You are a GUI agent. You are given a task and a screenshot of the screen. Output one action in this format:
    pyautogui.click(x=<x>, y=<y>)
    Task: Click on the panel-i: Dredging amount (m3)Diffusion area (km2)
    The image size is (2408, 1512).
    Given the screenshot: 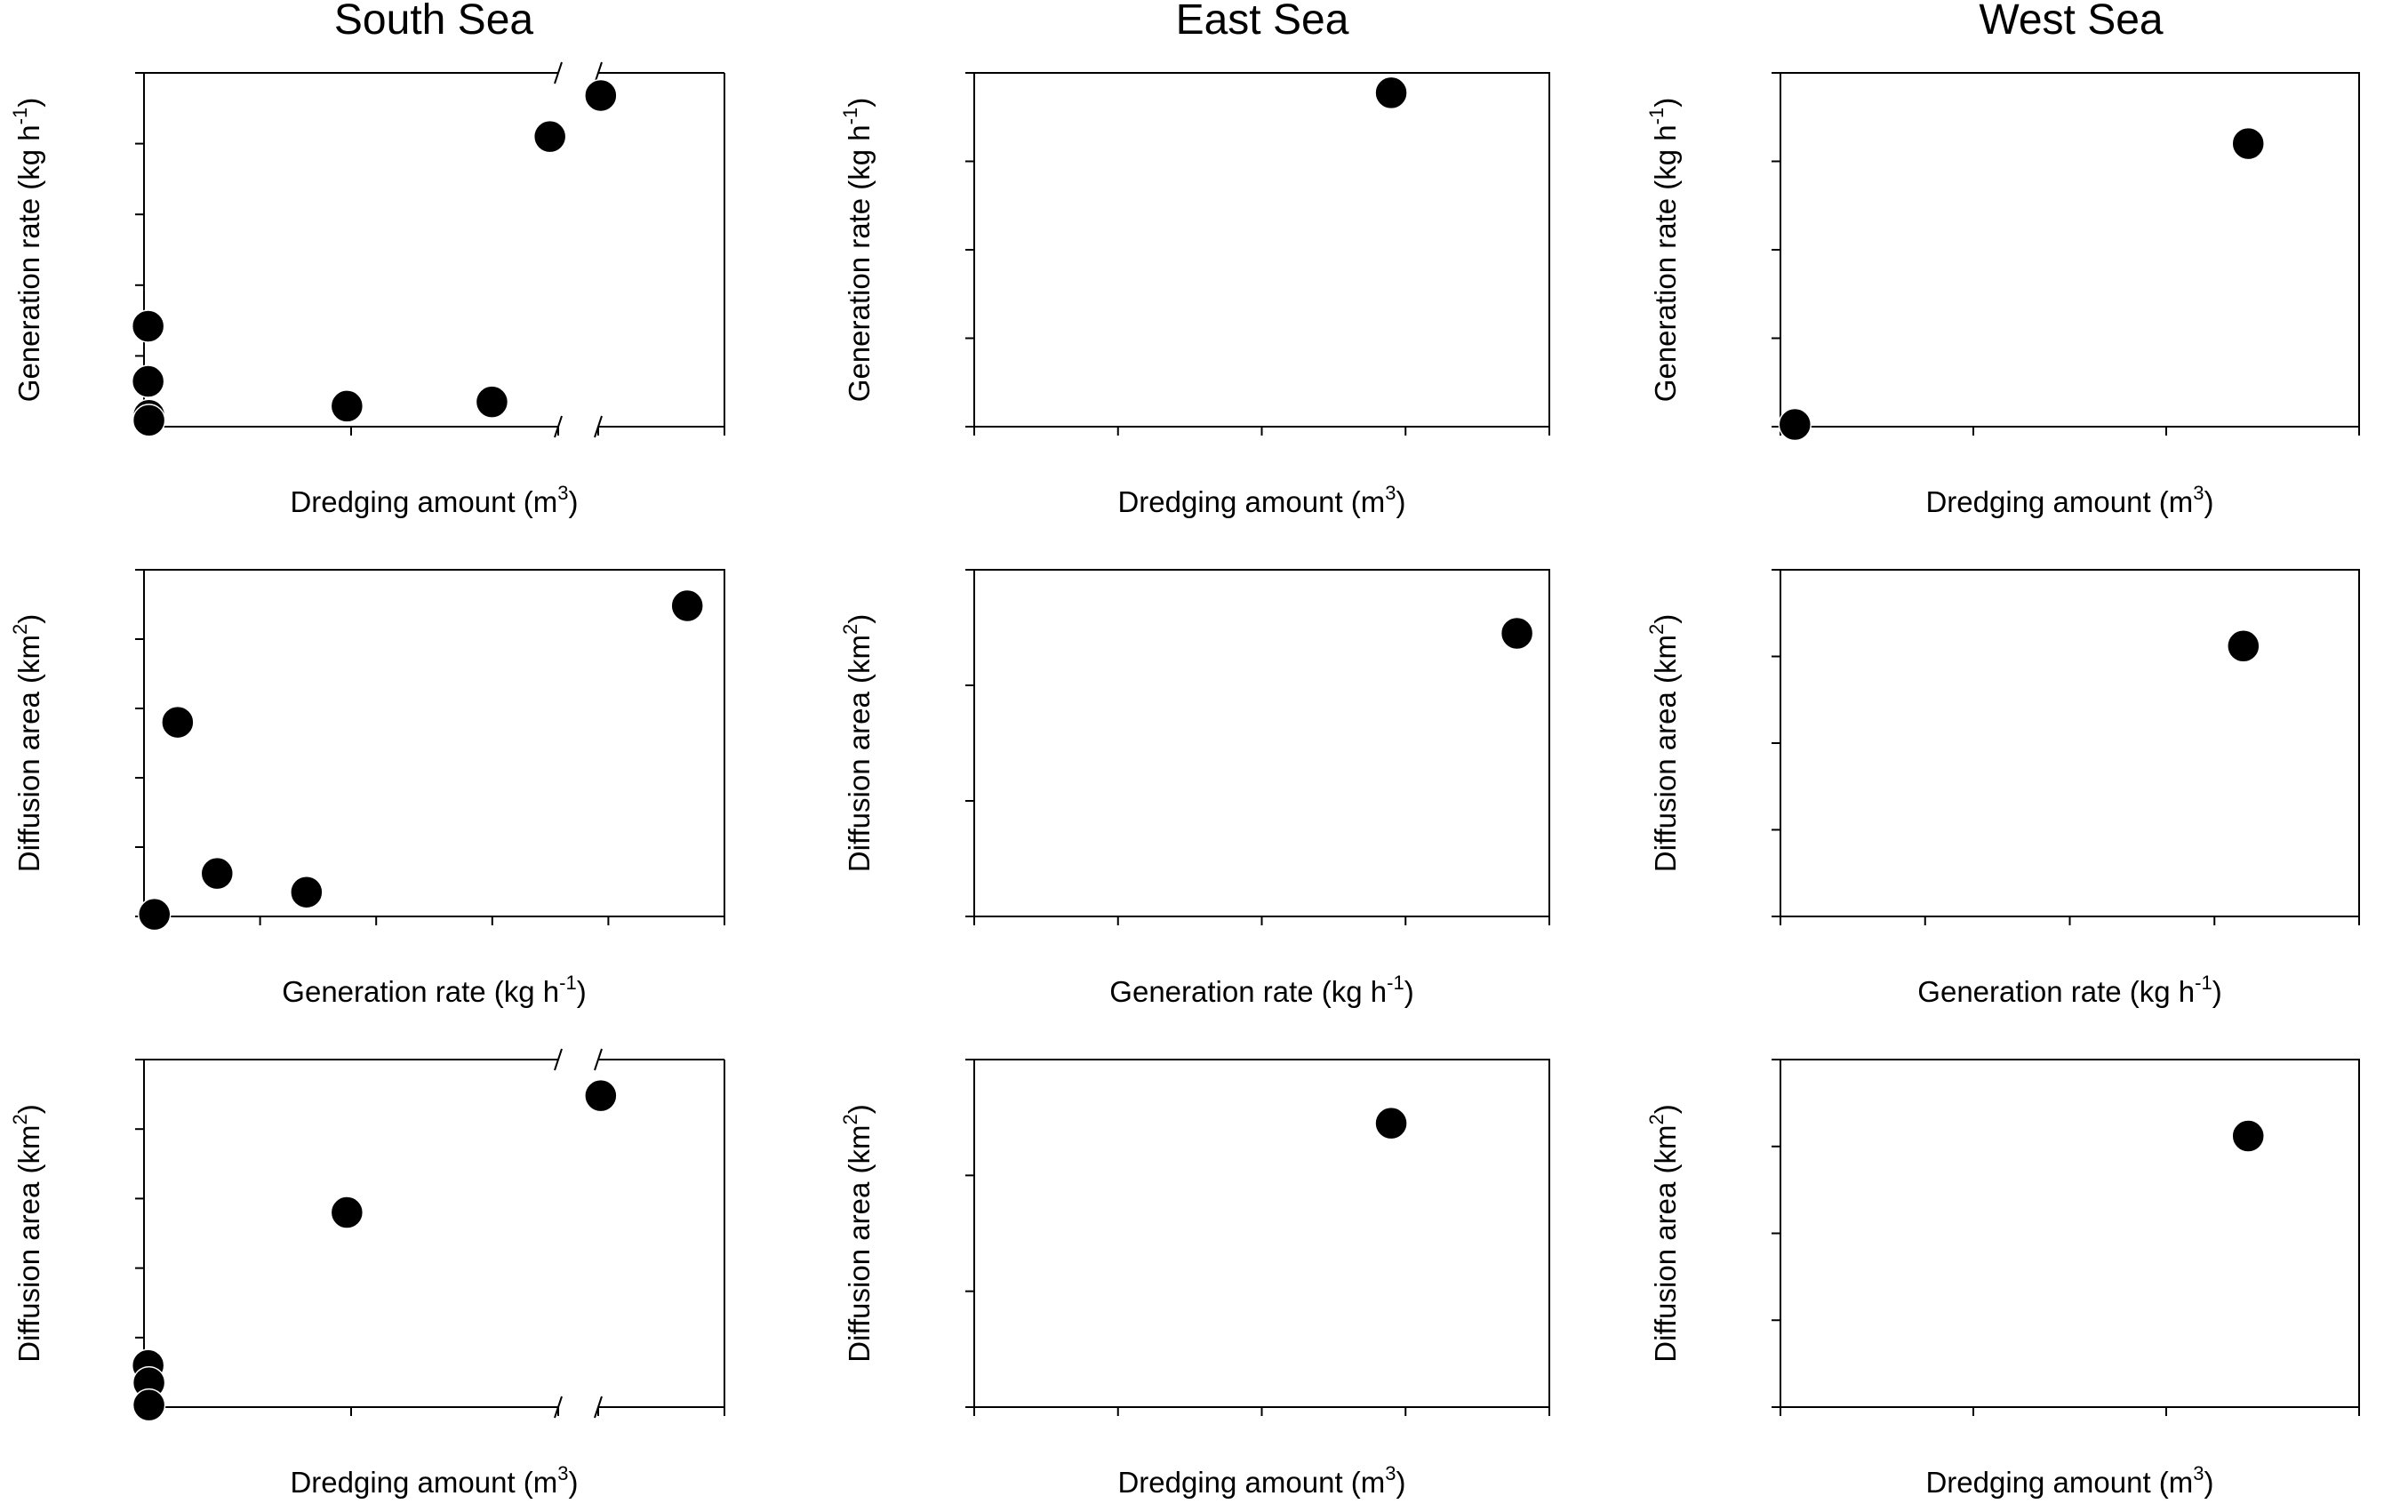 What is the action you would take?
    pyautogui.click(x=2002, y=1279)
    